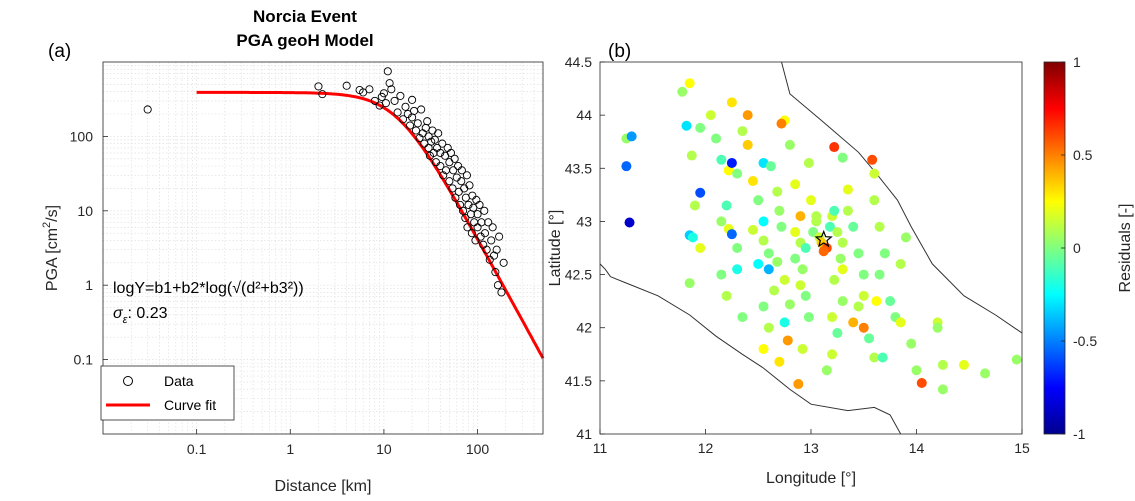 This screenshot has height=501, width=1135. I want to click on y-tick-label-b: 42, so click(584, 328).